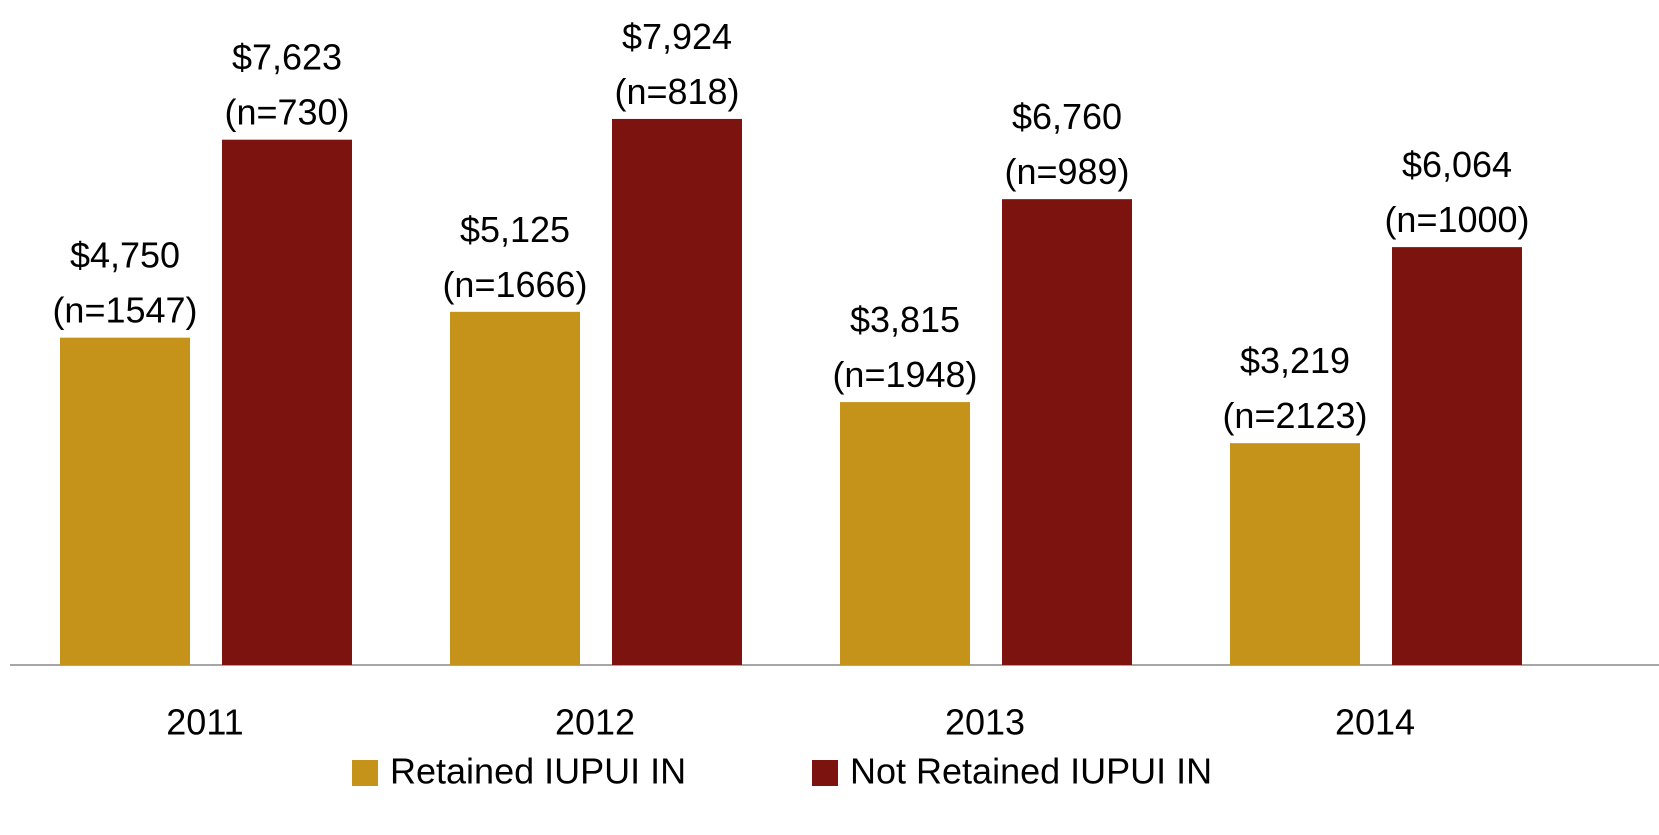  Describe the element at coordinates (204, 722) in the screenshot. I see `x-tick-label: 2011` at that location.